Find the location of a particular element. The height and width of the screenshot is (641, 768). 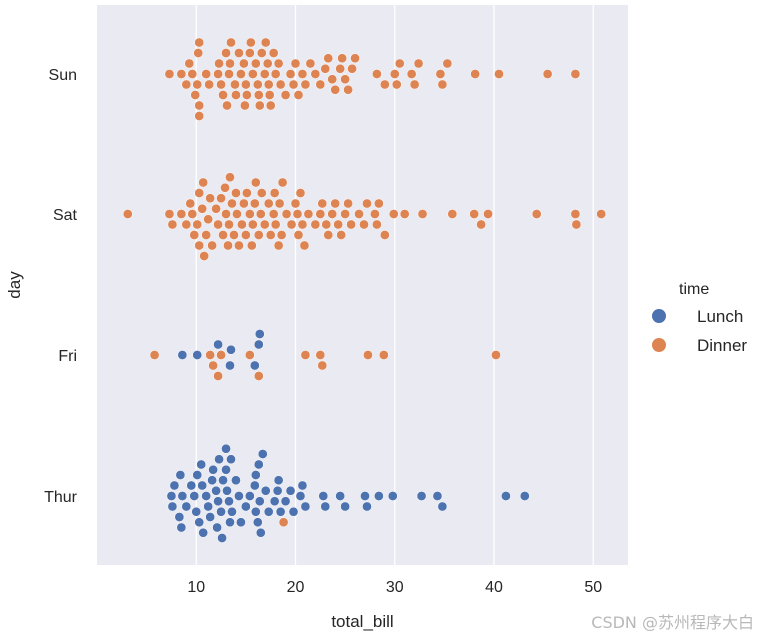

x-tick-labels: 10 20 30 40 50 is located at coordinates (394, 587).